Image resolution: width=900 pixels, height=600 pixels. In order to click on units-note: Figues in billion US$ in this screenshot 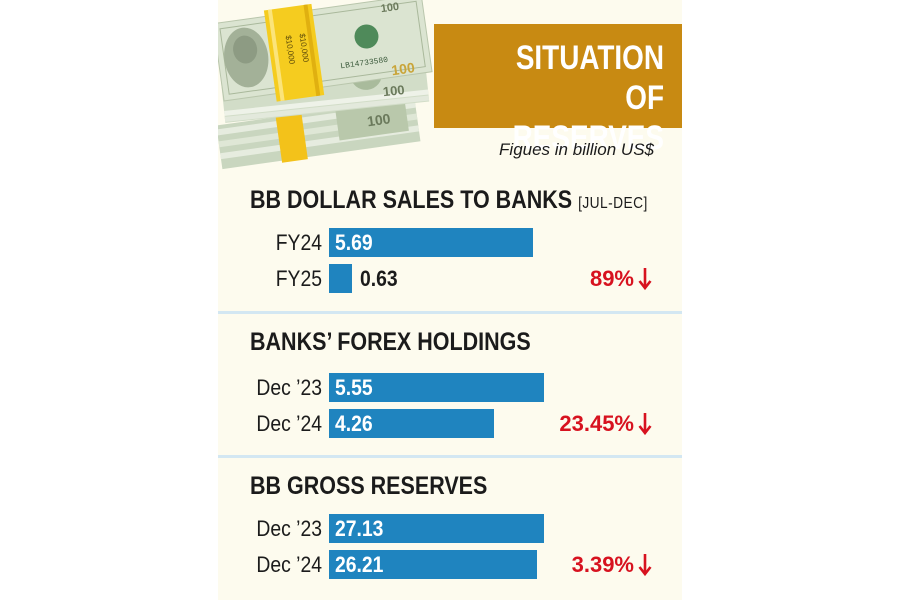, I will do `click(576, 149)`.